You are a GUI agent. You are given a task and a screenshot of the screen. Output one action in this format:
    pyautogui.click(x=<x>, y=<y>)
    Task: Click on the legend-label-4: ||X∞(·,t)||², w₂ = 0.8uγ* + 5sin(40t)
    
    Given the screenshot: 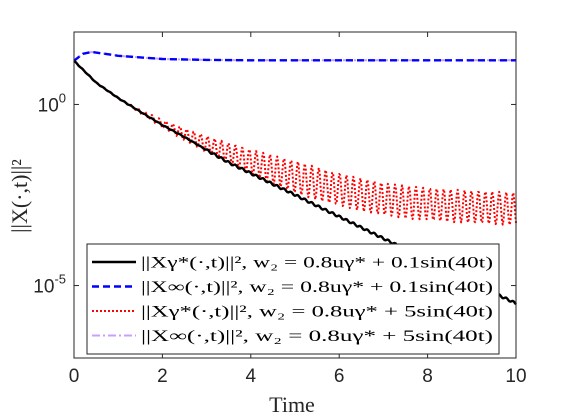 What is the action you would take?
    pyautogui.click(x=317, y=336)
    